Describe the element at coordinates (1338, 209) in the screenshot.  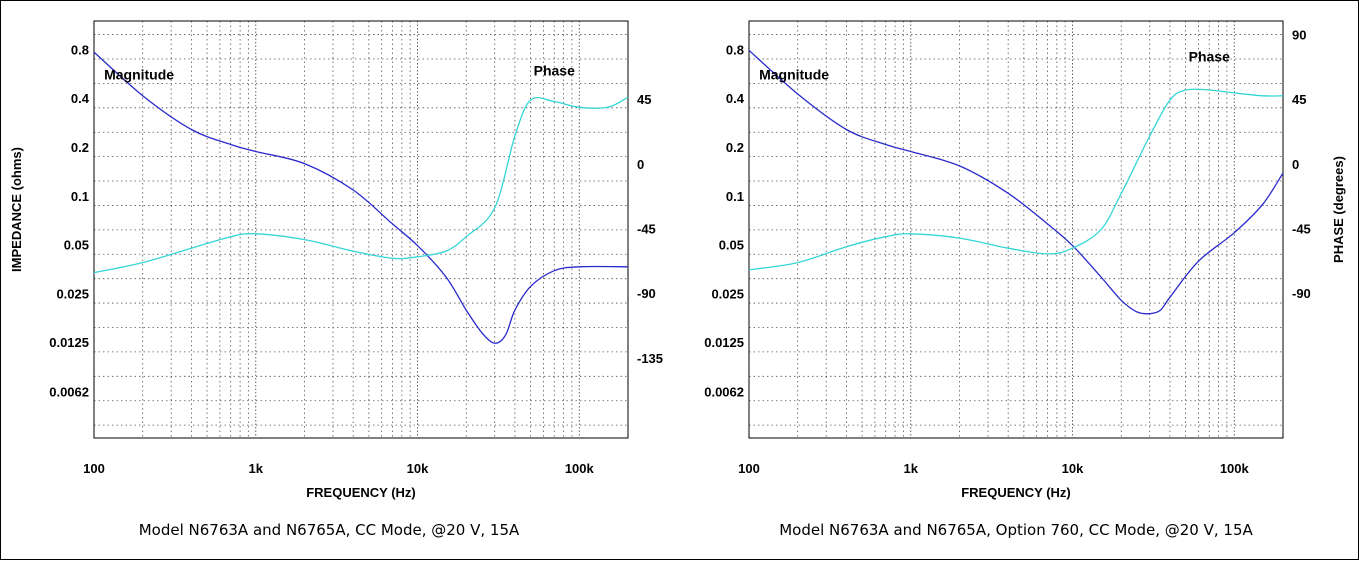
I see `y-axis-title-right: PHASE (degrees)` at that location.